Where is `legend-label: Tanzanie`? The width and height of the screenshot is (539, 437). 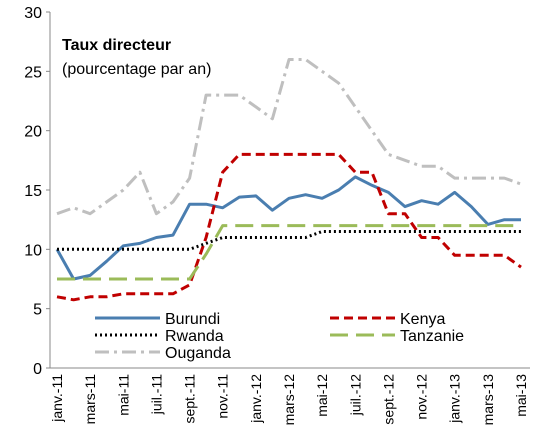 legend-label: Tanzanie is located at coordinates (432, 336).